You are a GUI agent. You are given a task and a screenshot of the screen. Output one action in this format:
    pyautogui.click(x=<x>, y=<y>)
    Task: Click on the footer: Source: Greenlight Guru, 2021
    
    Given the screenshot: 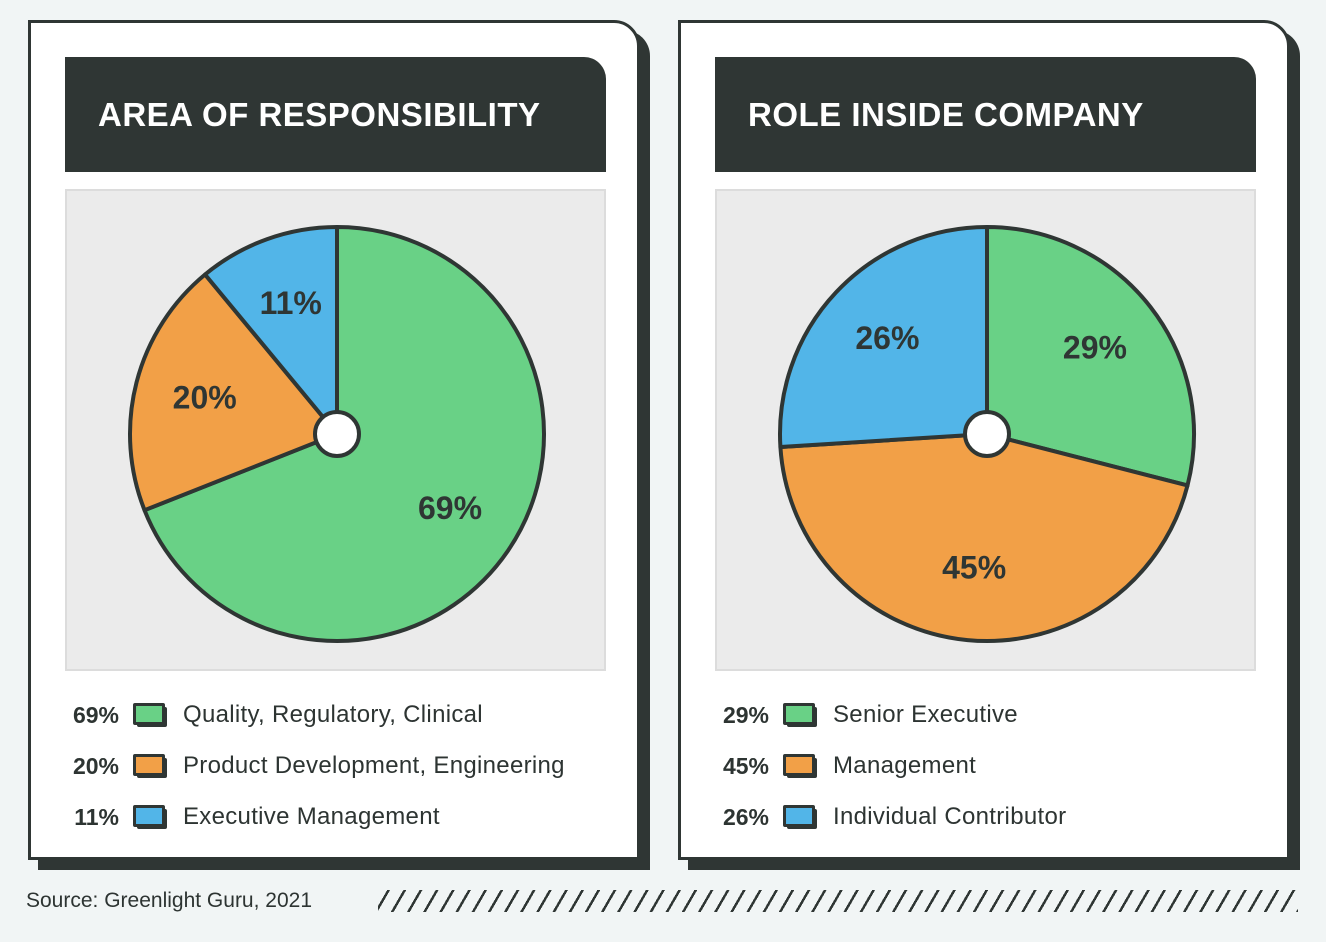 What is the action you would take?
    pyautogui.click(x=169, y=901)
    